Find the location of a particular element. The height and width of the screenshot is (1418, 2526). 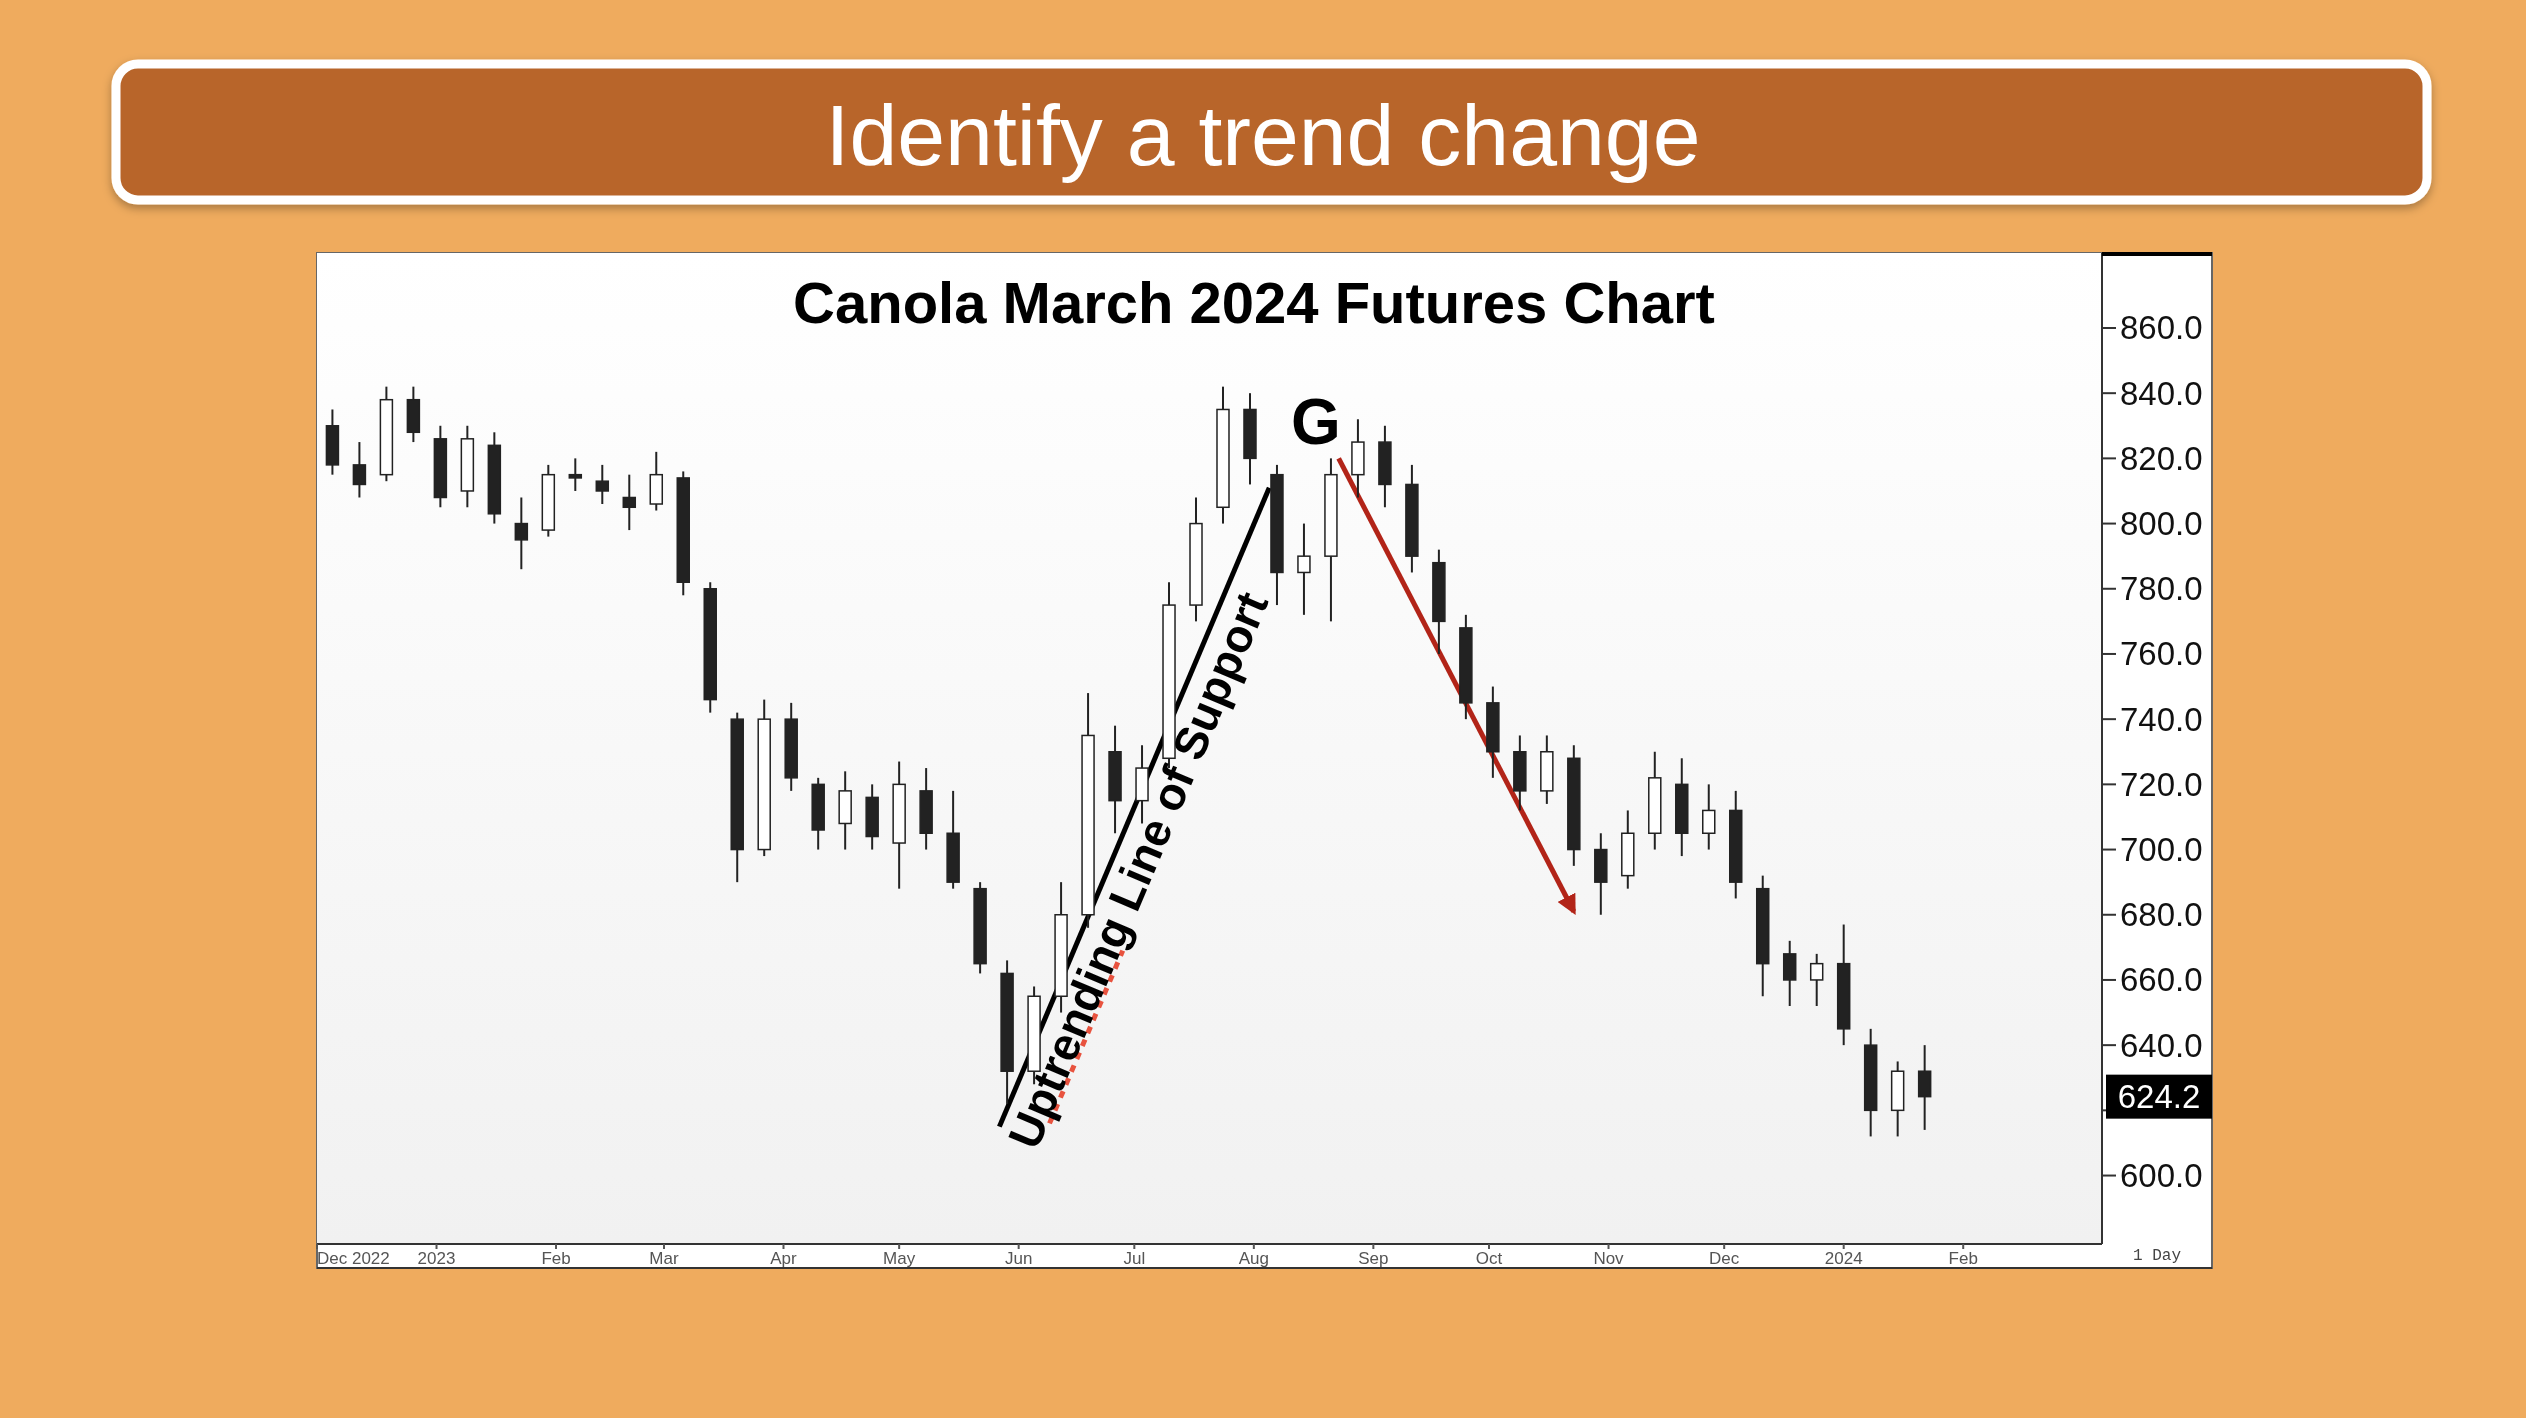

x-tick-label: Apr is located at coordinates (784, 1258).